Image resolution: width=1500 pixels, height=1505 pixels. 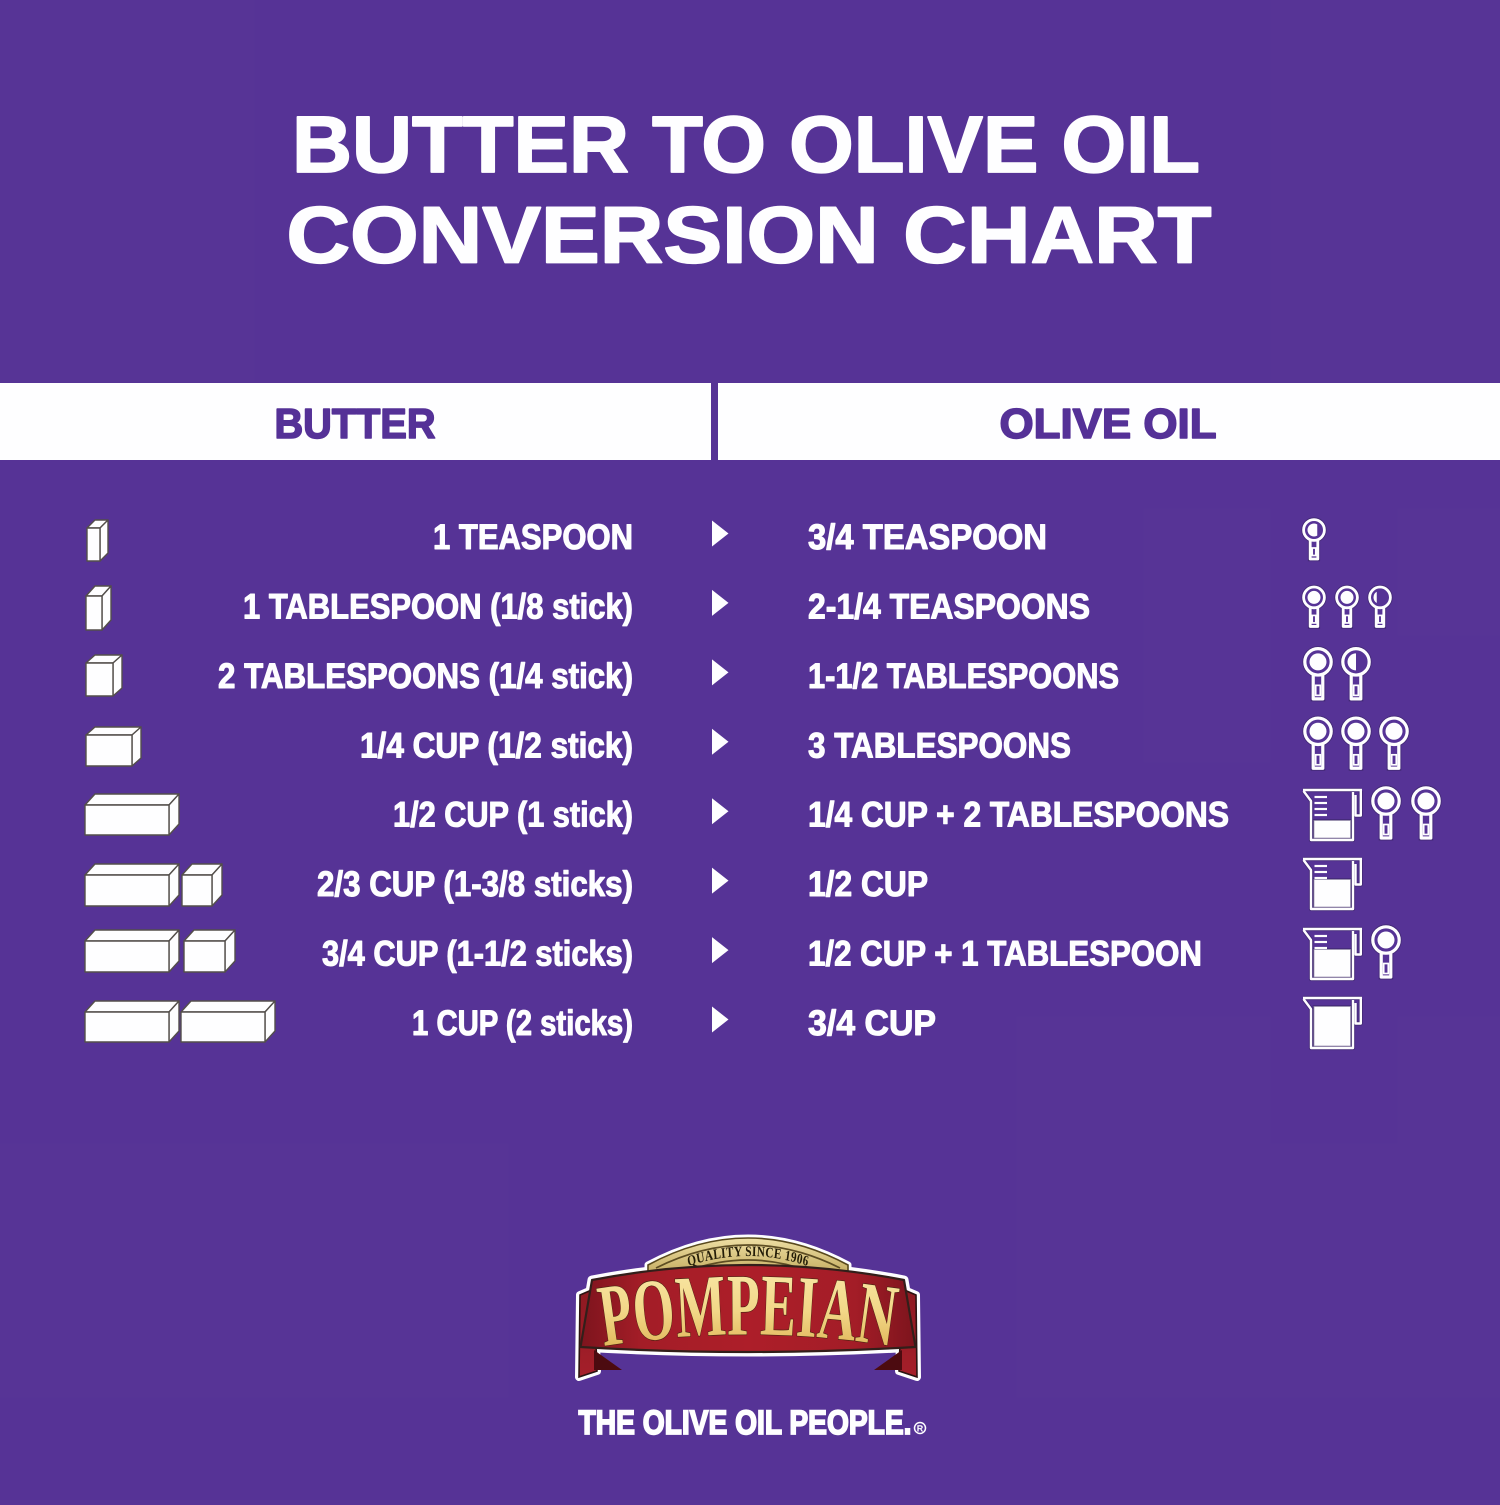 What do you see at coordinates (1108, 423) in the screenshot?
I see `svg-text: OLIVE OIL` at bounding box center [1108, 423].